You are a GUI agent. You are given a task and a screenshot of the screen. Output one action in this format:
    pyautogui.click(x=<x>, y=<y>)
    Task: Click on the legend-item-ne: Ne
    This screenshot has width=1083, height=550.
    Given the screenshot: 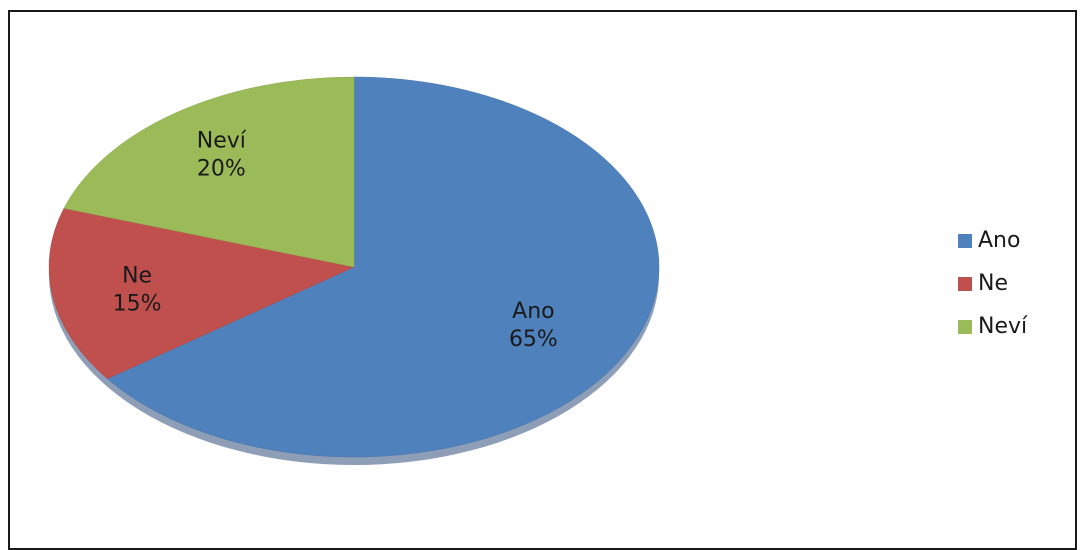 What is the action you would take?
    pyautogui.click(x=1018, y=283)
    